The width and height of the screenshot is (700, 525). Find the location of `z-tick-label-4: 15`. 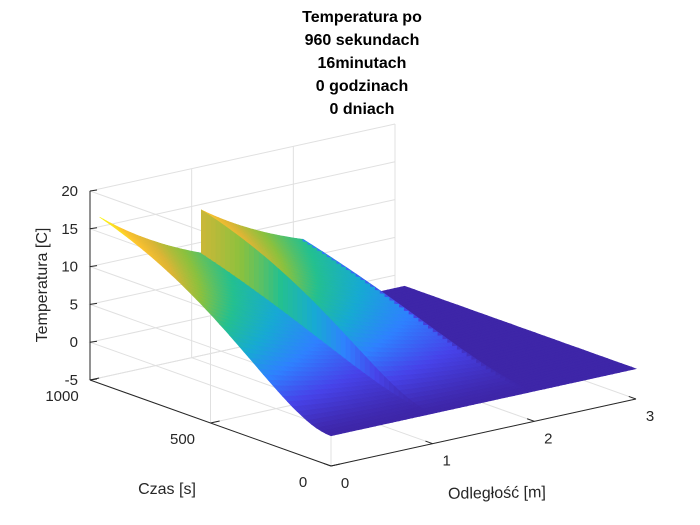

z-tick-label-4: 15 is located at coordinates (69, 229).